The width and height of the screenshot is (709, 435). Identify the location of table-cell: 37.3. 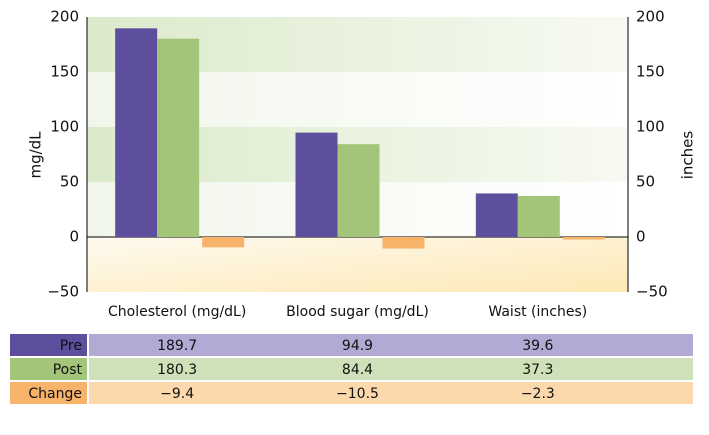
(537, 370).